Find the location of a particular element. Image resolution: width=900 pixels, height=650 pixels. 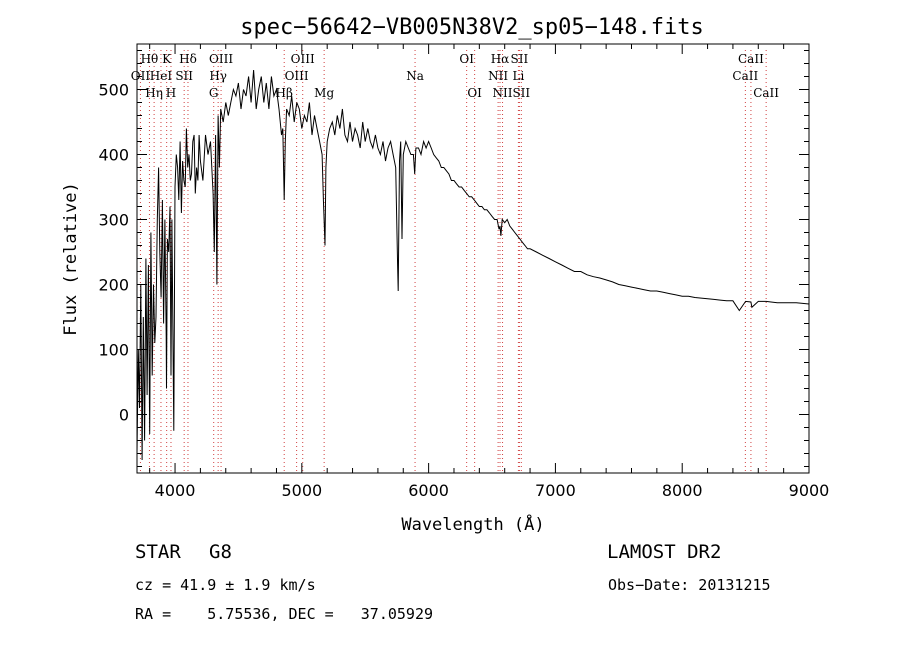

object-class: STAR is located at coordinates (158, 552).